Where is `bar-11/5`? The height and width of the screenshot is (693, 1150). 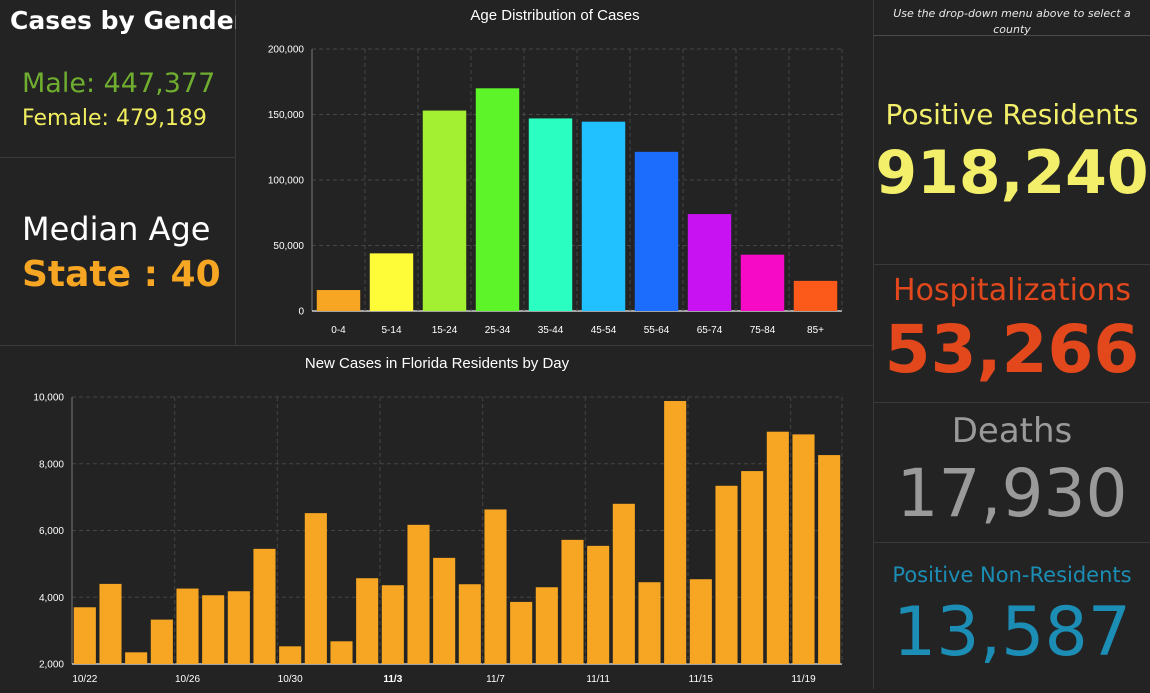
bar-11/5 is located at coordinates (444, 610).